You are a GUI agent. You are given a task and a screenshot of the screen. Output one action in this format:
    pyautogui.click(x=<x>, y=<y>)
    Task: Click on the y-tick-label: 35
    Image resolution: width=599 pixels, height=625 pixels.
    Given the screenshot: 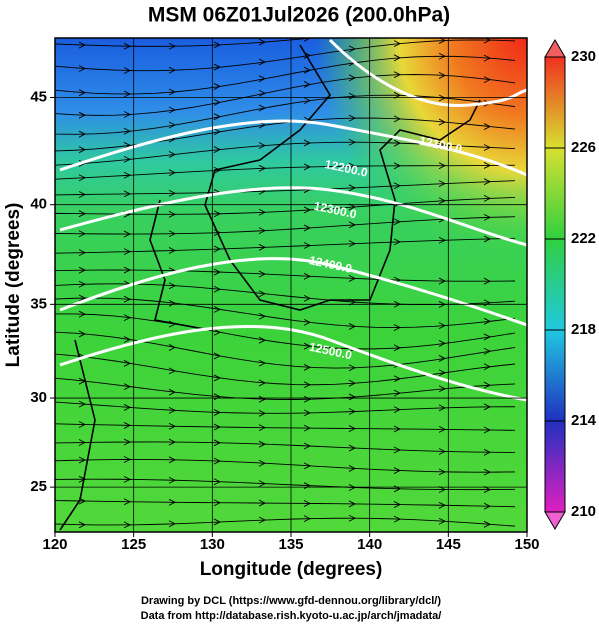 What is the action you would take?
    pyautogui.click(x=38, y=303)
    